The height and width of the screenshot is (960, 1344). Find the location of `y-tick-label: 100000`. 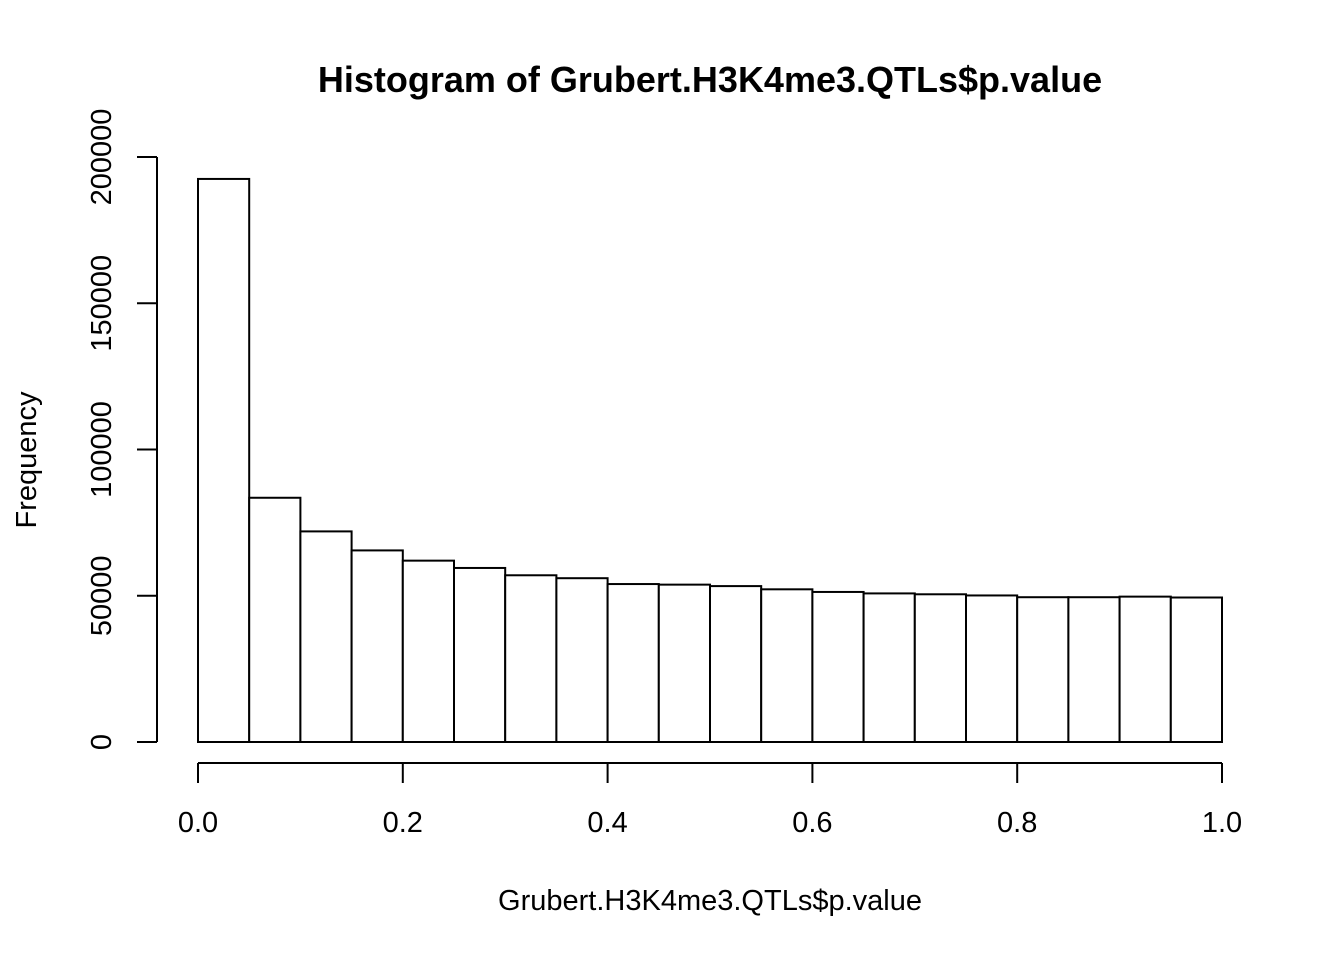

y-tick-label: 100000 is located at coordinates (102, 449).